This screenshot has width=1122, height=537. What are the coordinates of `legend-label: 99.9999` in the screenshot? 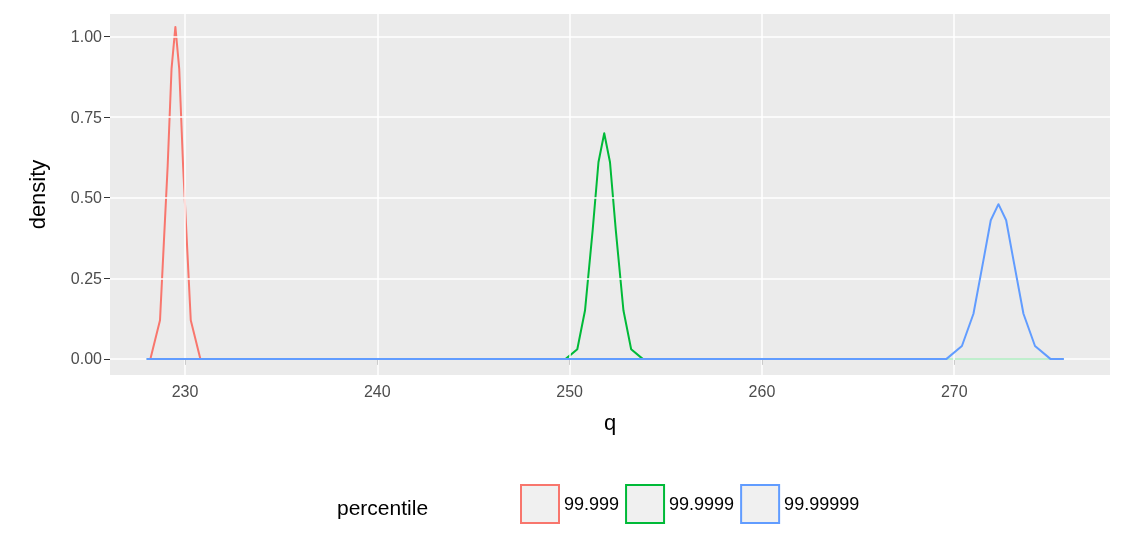 It's located at (702, 504).